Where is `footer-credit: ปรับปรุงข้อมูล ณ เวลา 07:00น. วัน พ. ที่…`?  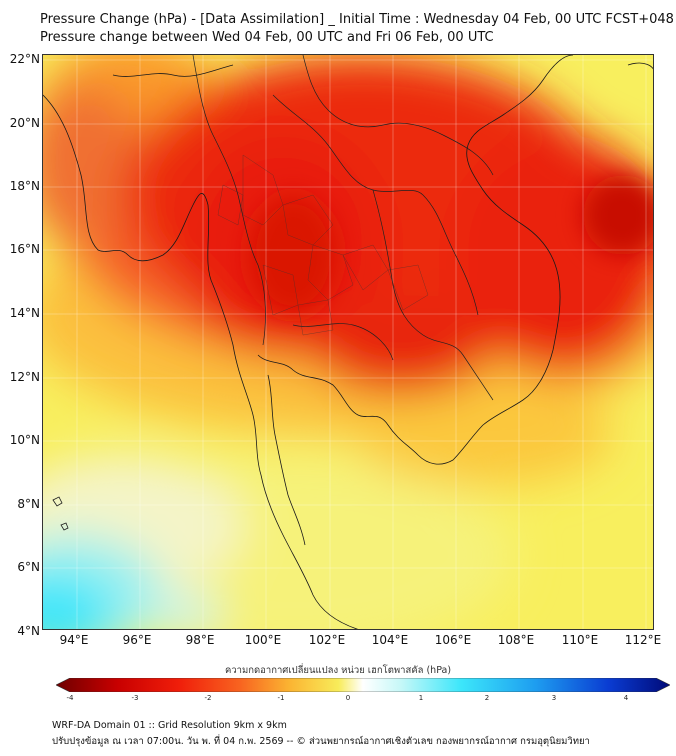 footer-credit: ปรับปรุงข้อมูล ณ เวลา 07:00น. วัน พ. ที่… is located at coordinates (321, 741).